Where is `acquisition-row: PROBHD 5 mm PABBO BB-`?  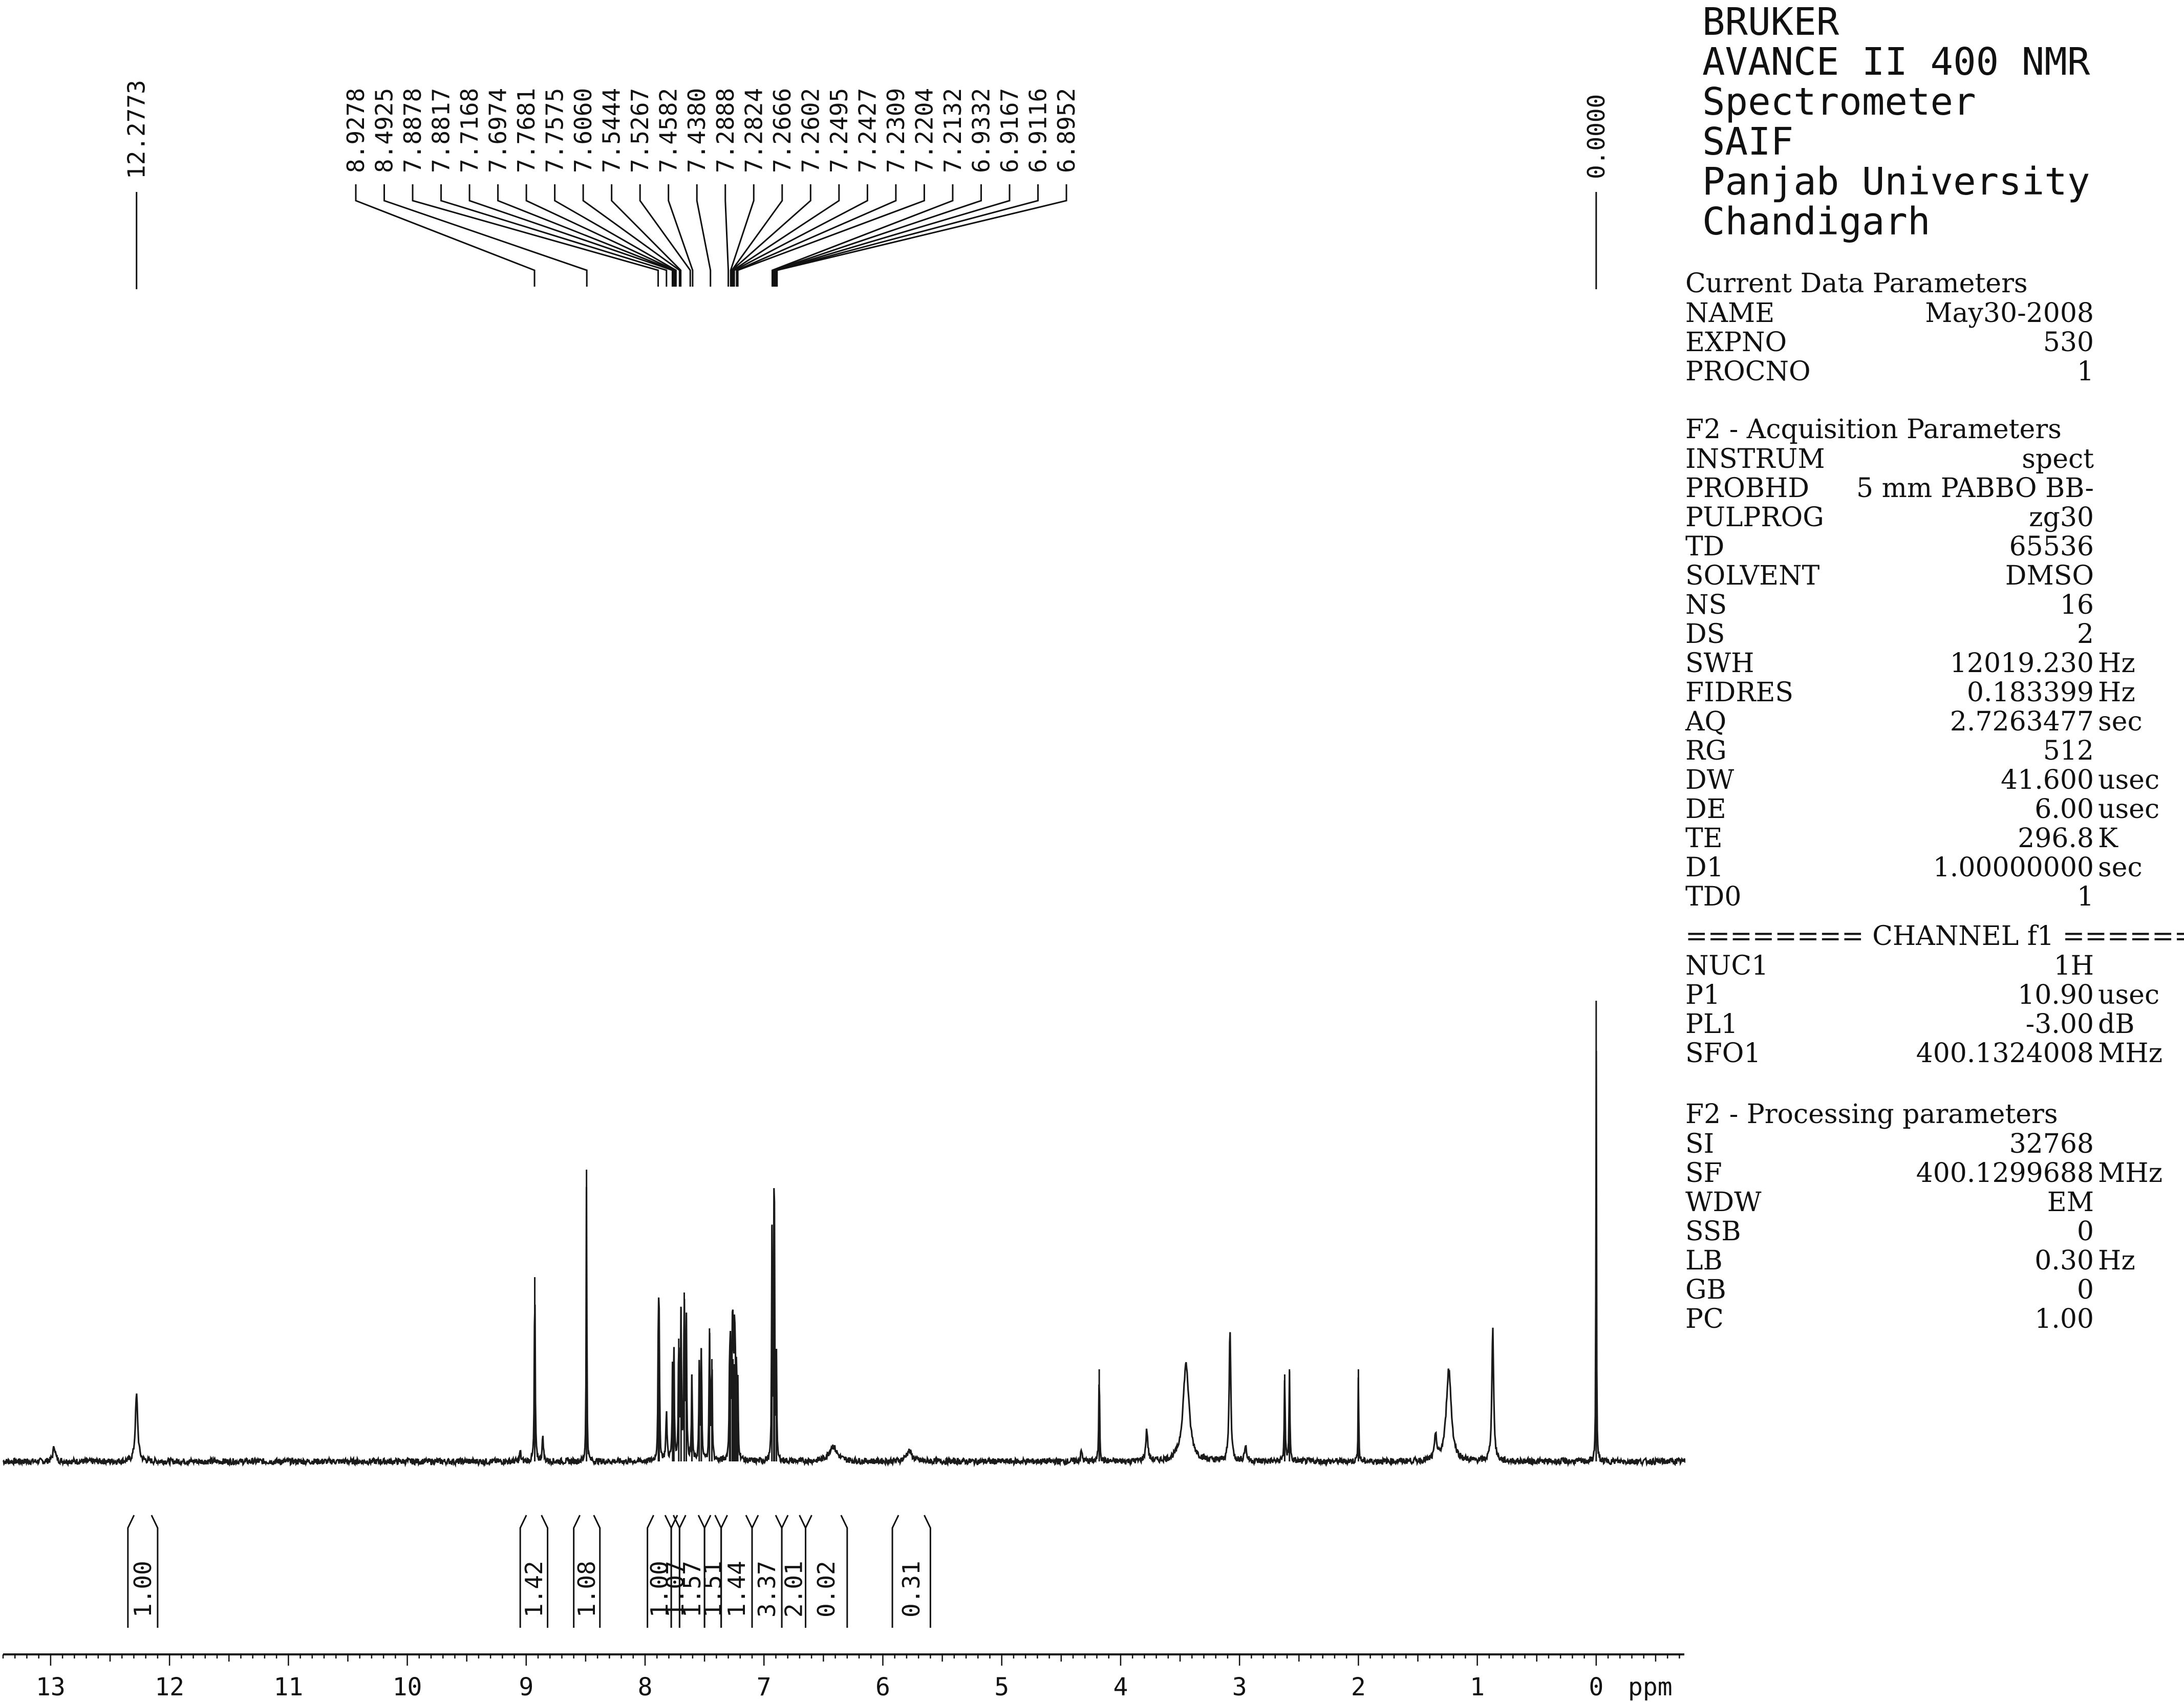
acquisition-row: PROBHD 5 mm PABBO BB- is located at coordinates (1931, 488).